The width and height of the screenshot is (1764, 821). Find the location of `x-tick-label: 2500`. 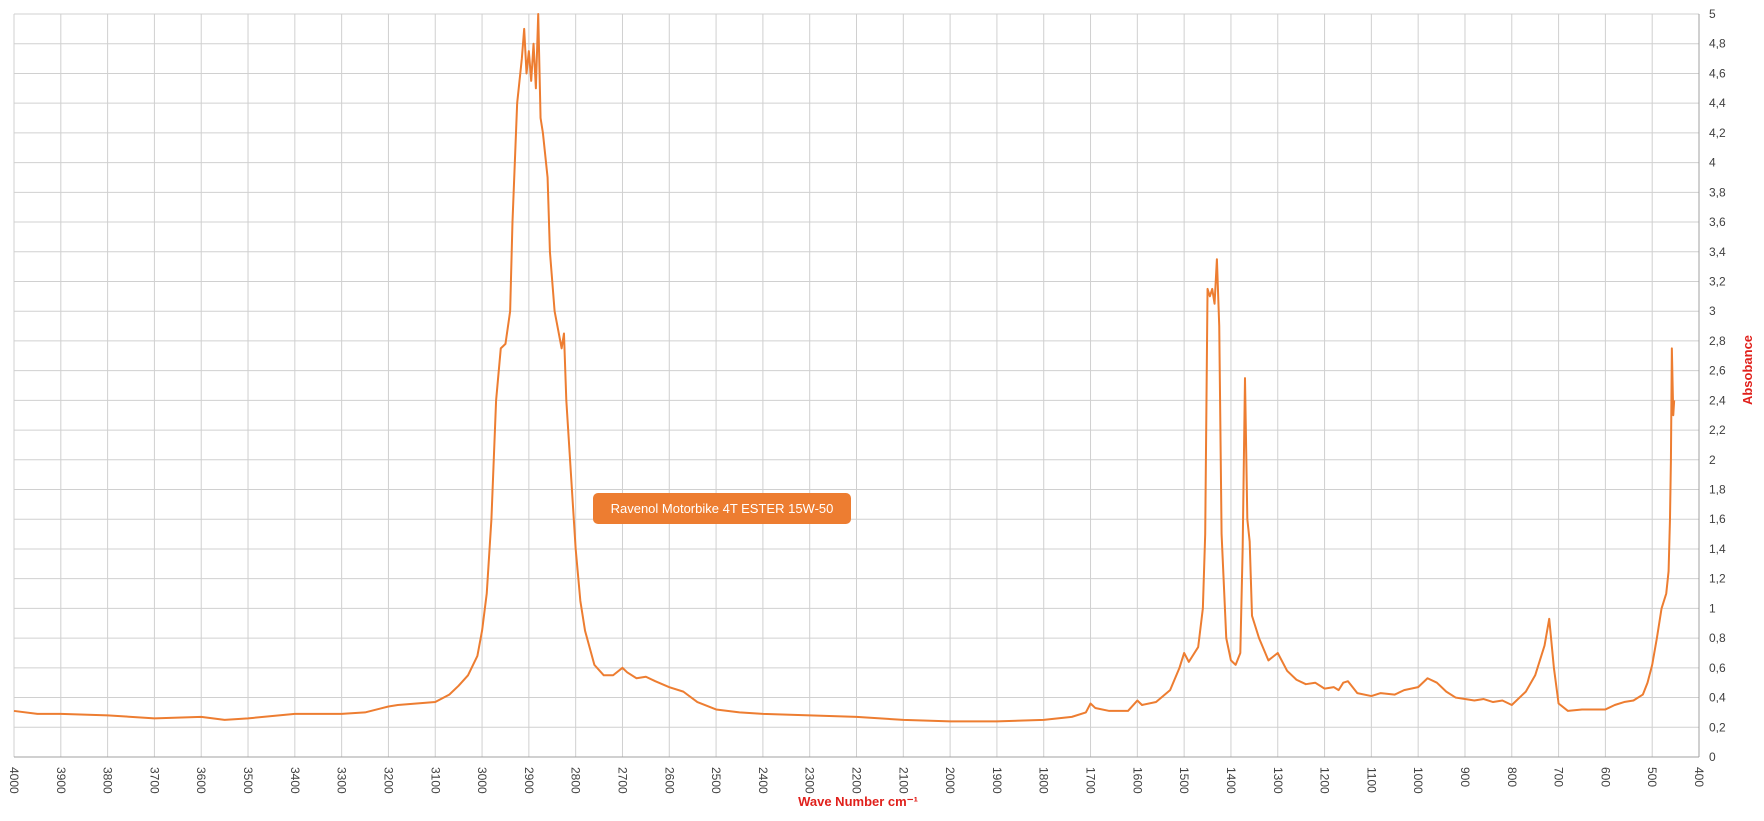

x-tick-label: 2500 is located at coordinates (716, 780).